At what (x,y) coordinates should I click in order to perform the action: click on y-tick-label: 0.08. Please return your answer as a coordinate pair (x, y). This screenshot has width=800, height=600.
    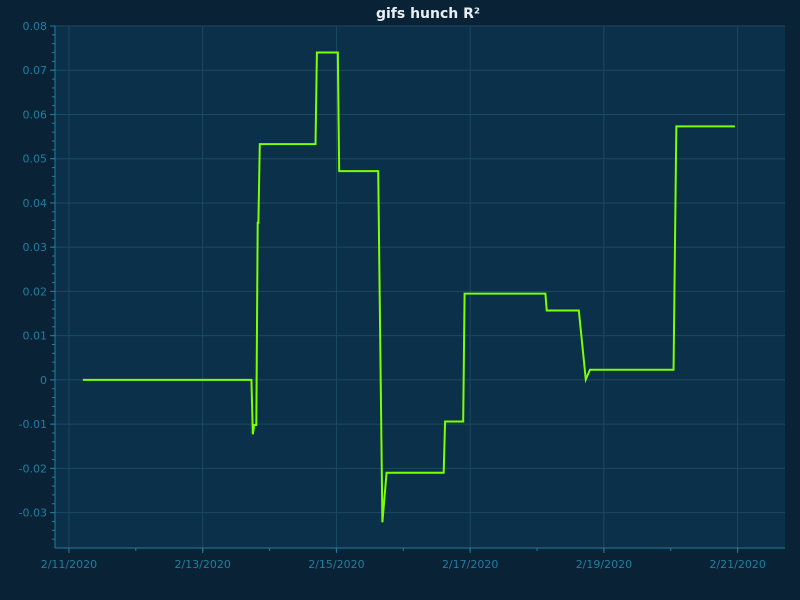
    Looking at the image, I should click on (35, 26).